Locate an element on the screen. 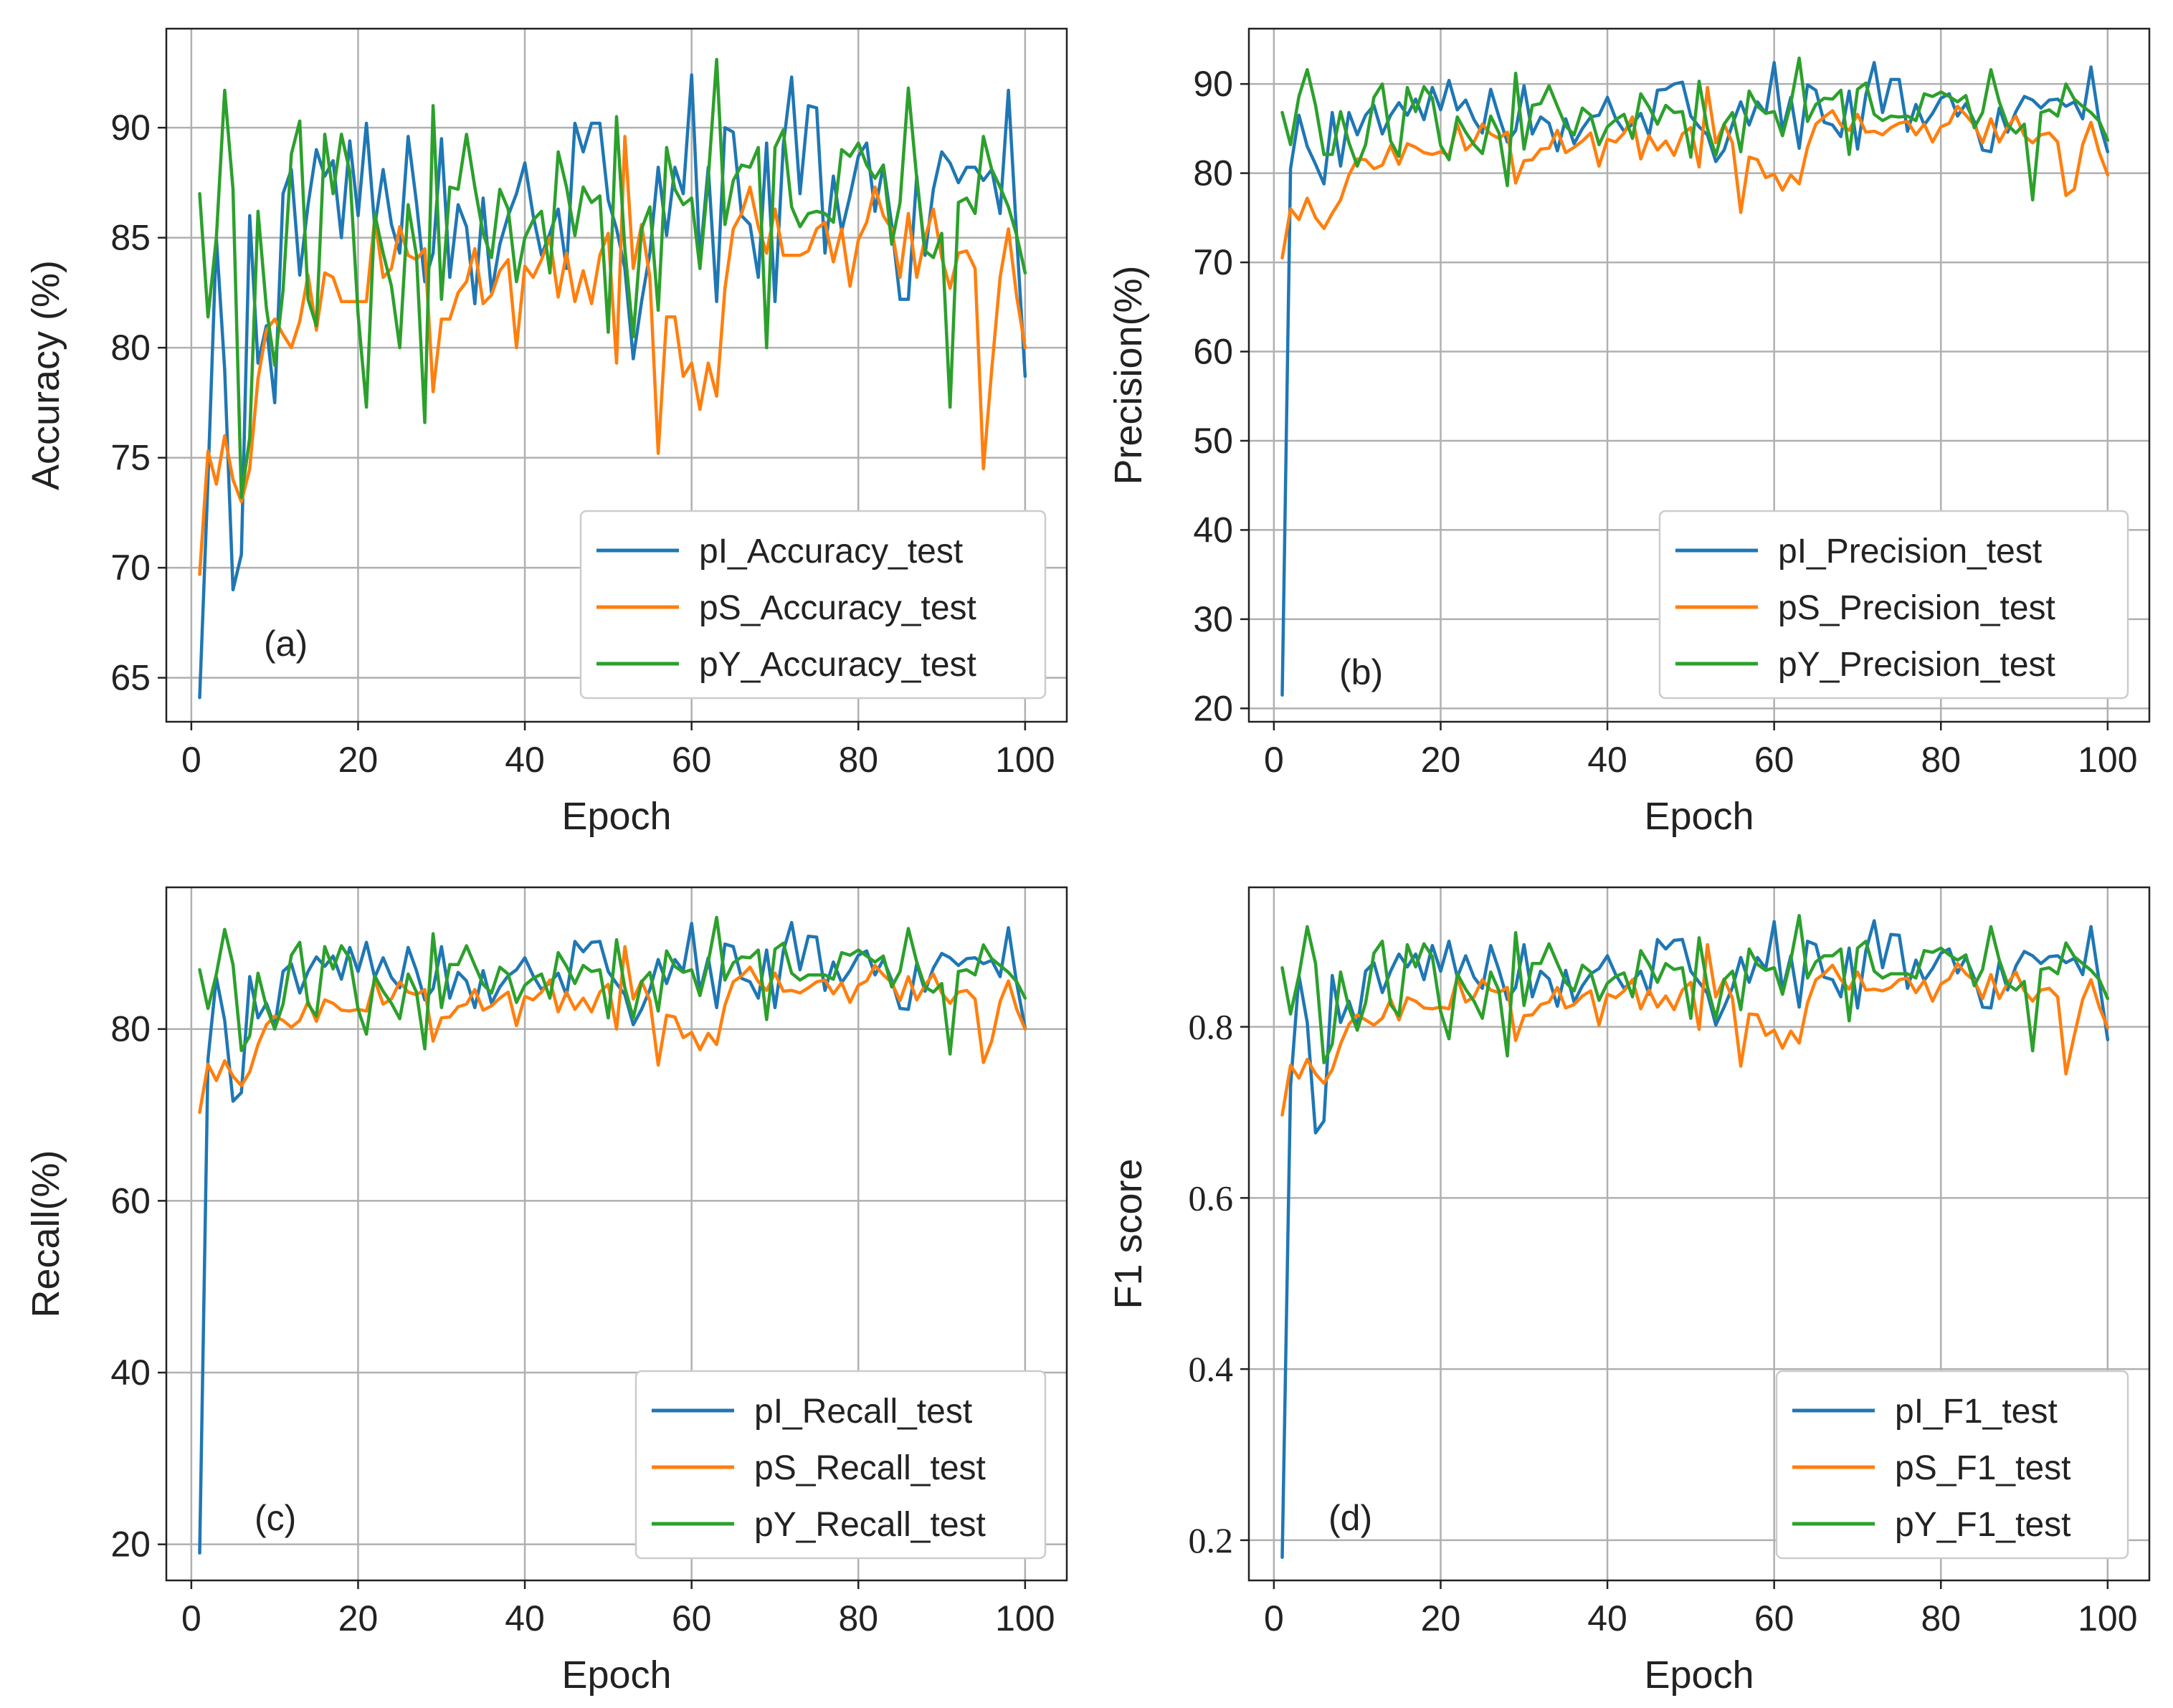 Image resolution: width=2173 pixels, height=1708 pixels. legend-entry-pY: pY_Precision_test is located at coordinates (1916, 665).